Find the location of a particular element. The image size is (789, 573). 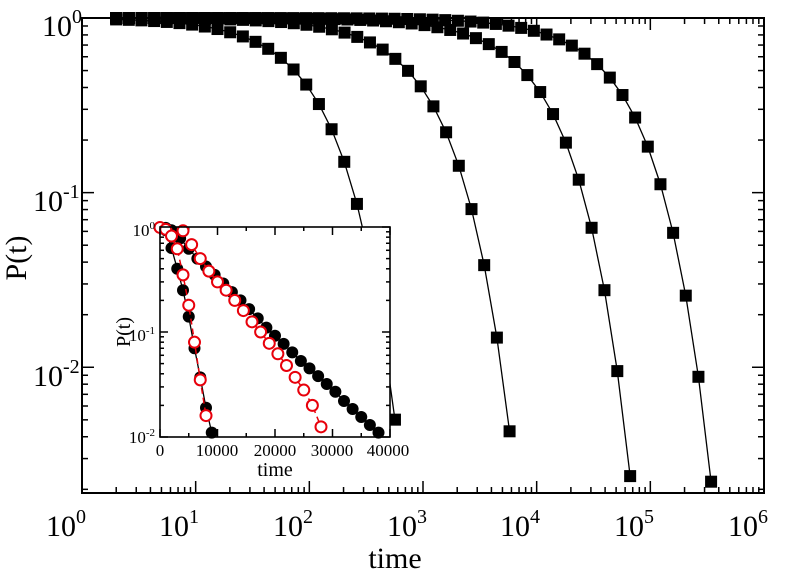

inset-x-tick-label-20000: 20000 is located at coordinates (275, 450).